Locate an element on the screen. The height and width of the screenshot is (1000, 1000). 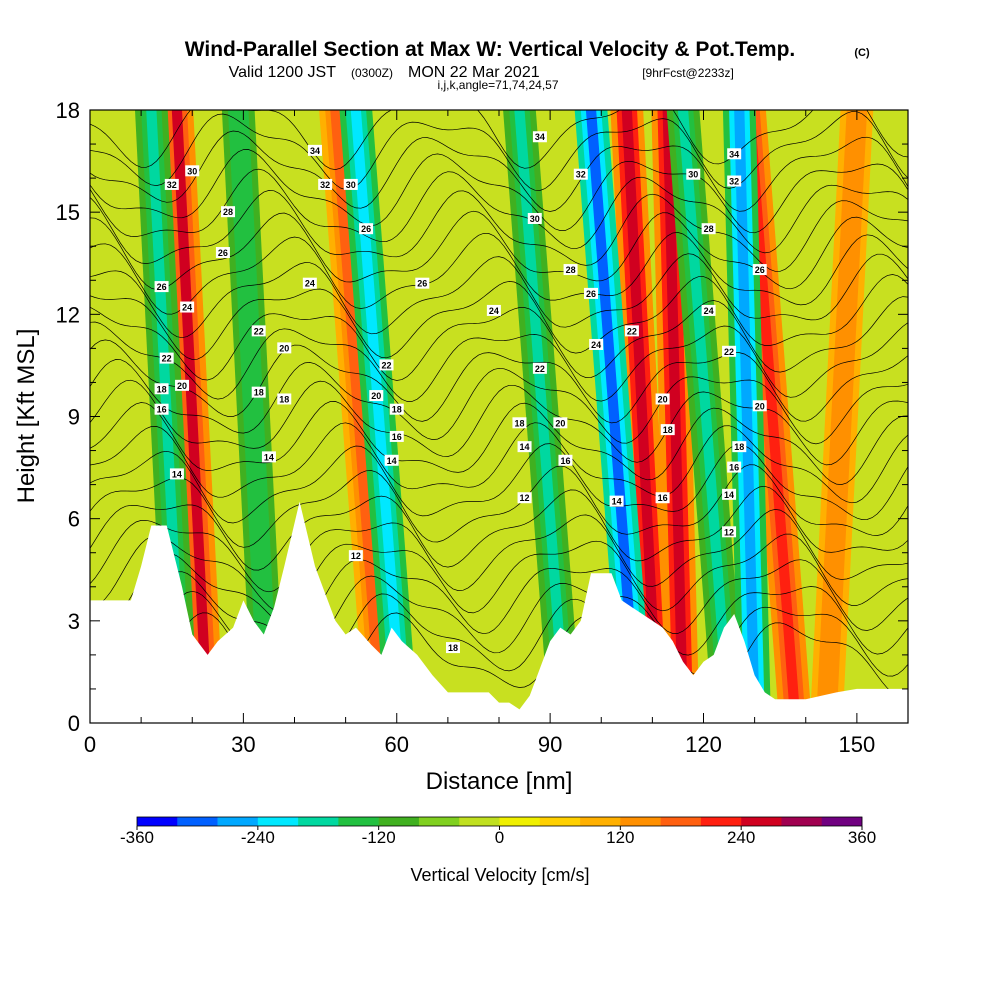
colorbar is located at coordinates (499, 821).